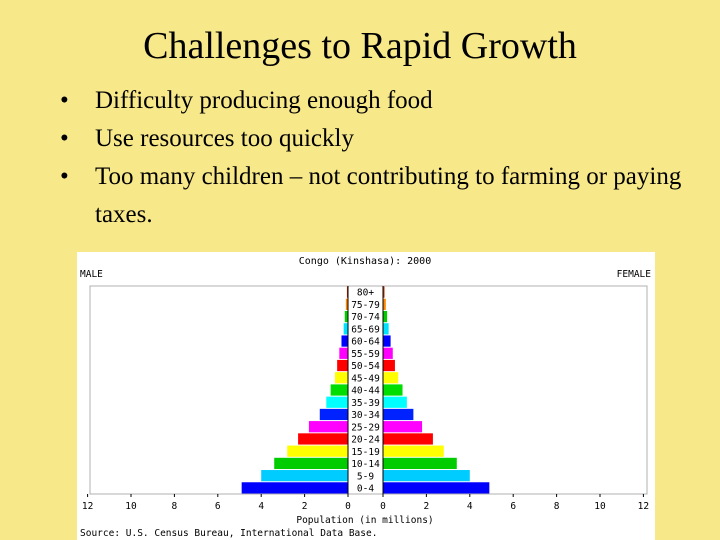  Describe the element at coordinates (264, 100) in the screenshot. I see `bullet-text: Difficulty producing enough food` at that location.